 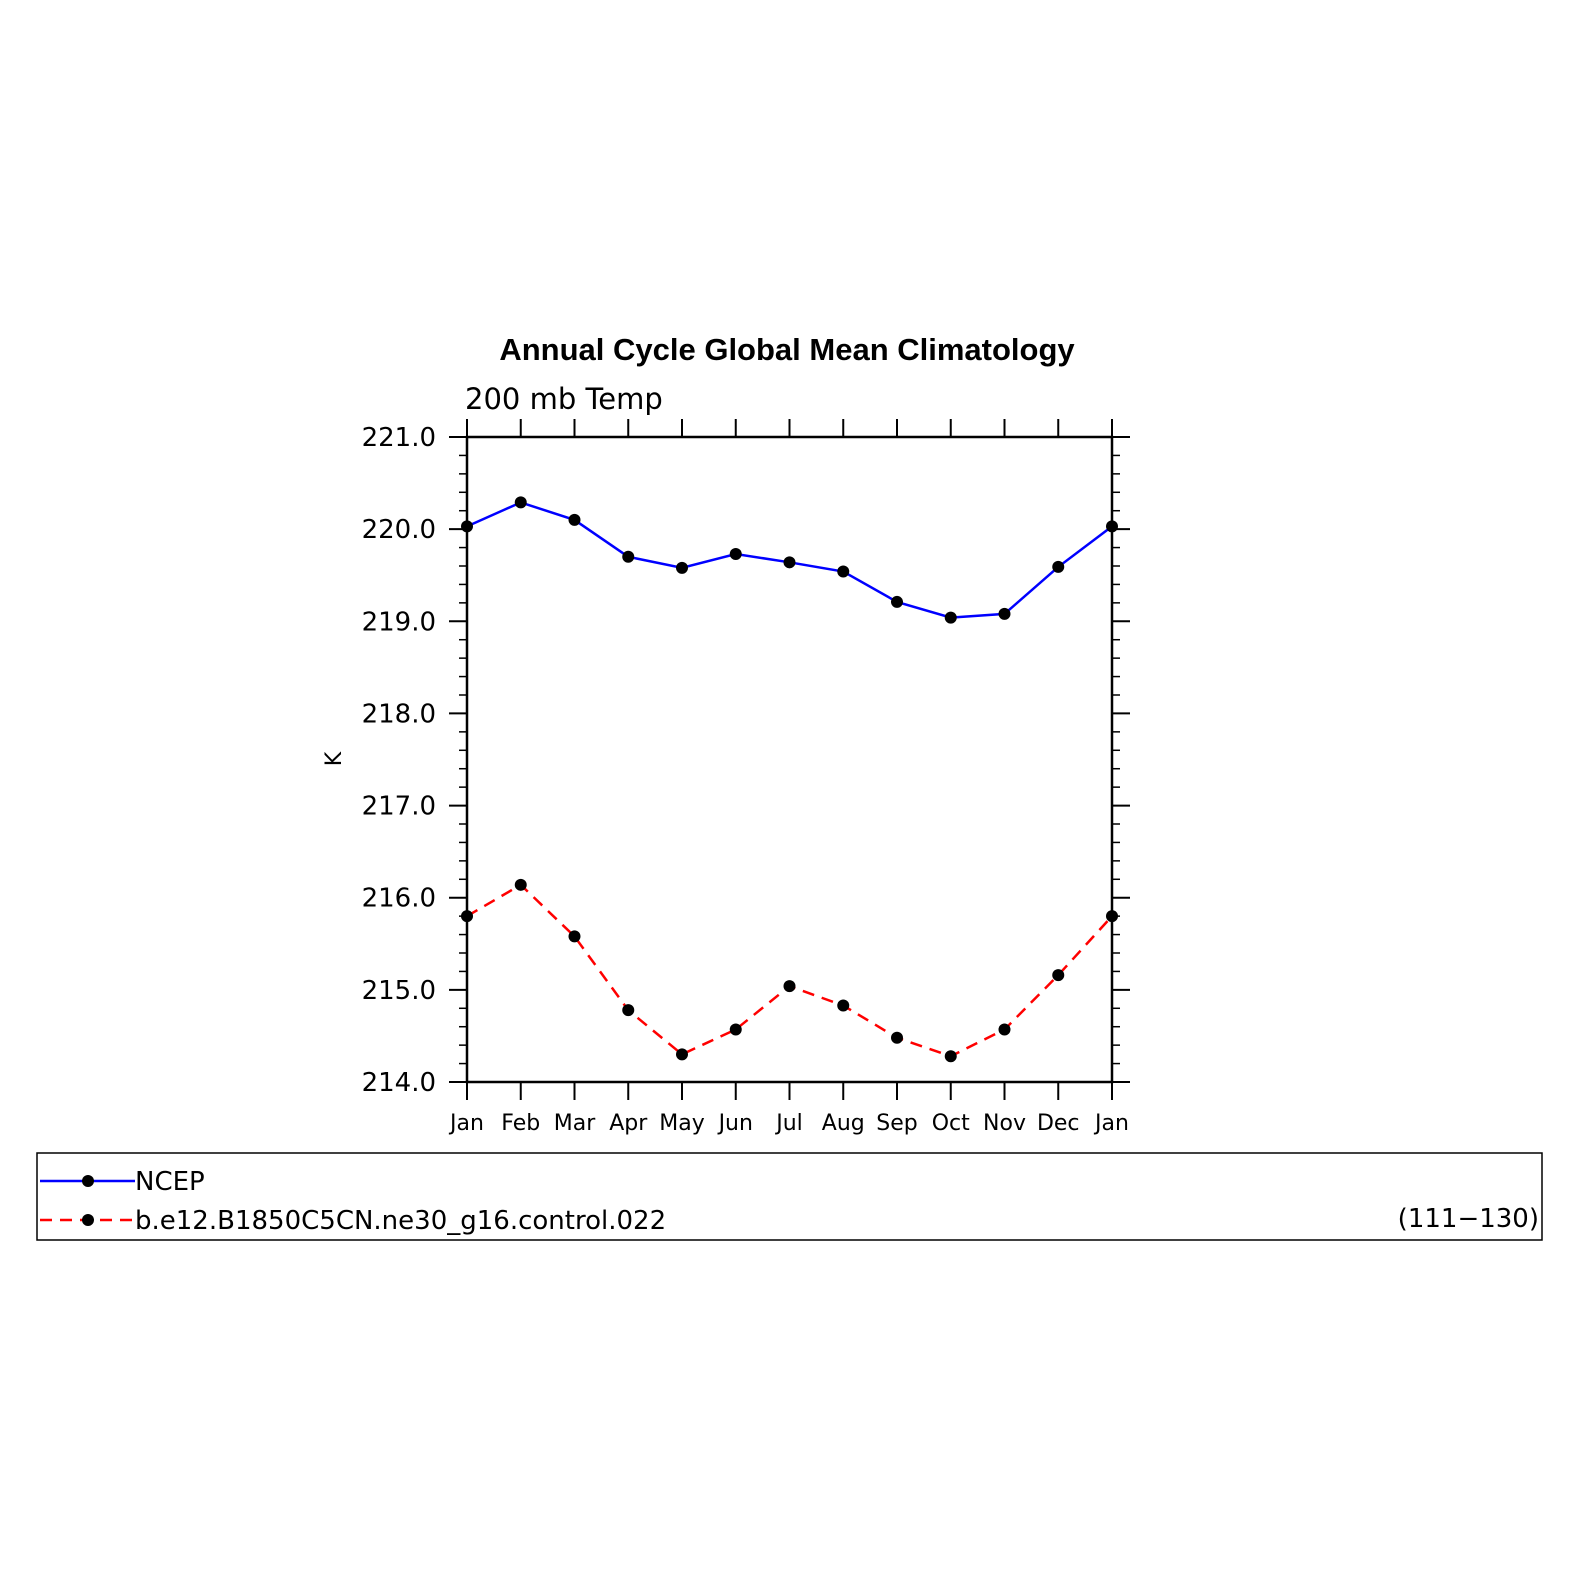 I want to click on y-axis-label: K, so click(x=334, y=758).